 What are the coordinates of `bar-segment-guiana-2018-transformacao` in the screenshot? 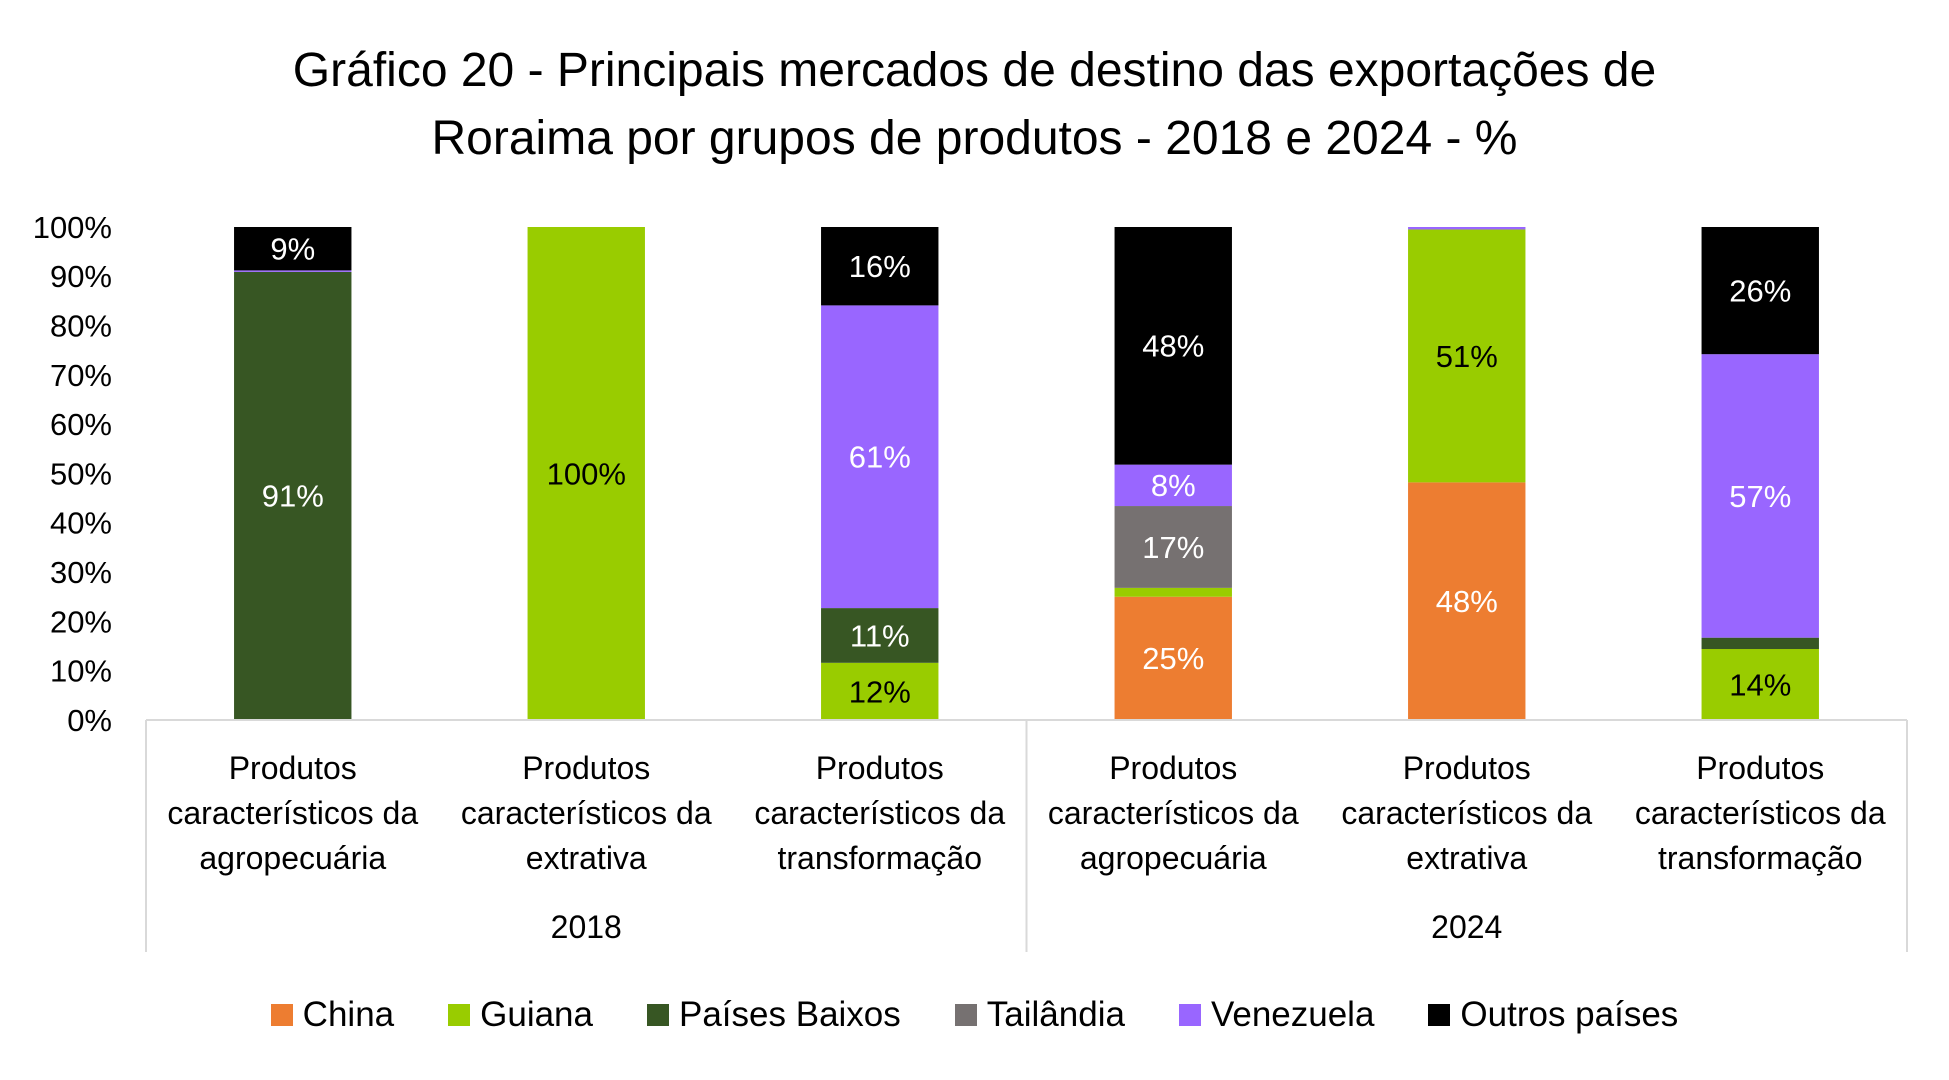 It's located at (880, 691).